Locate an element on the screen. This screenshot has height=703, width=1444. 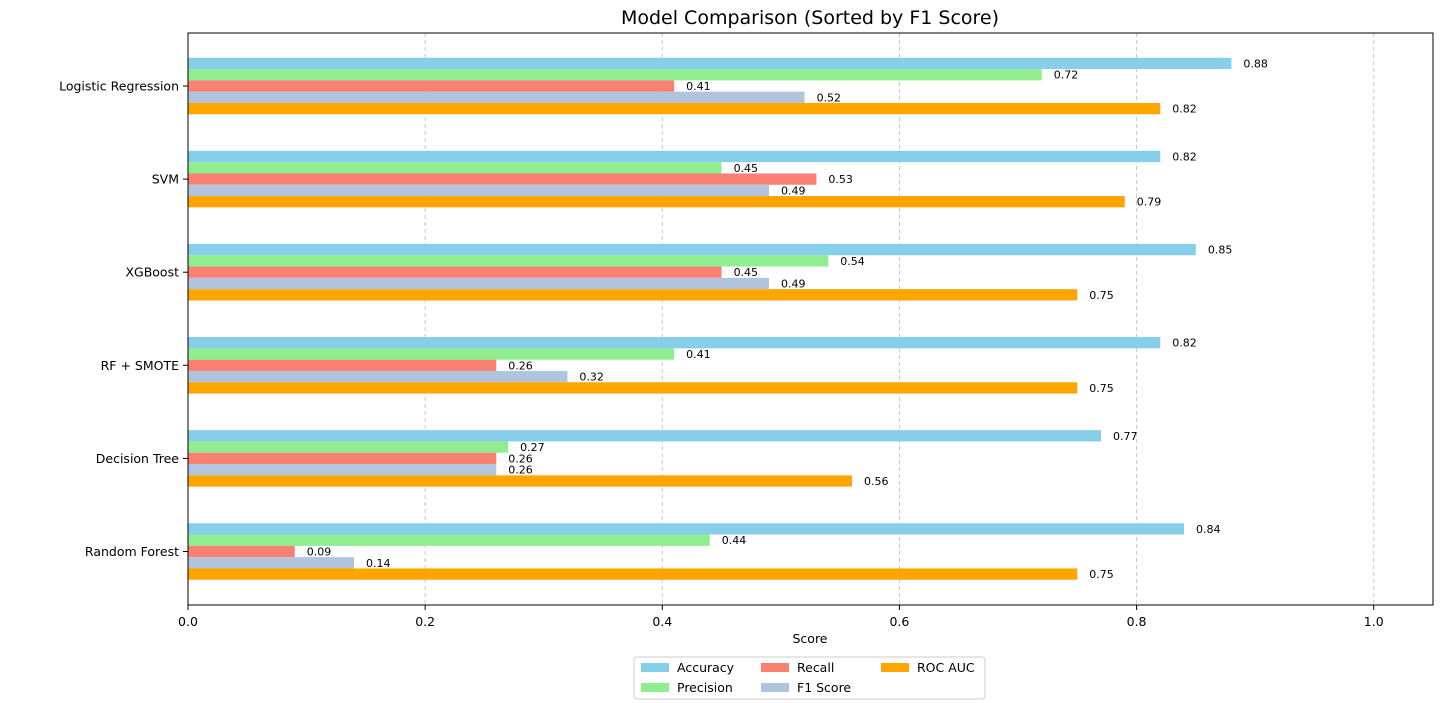
y-tick-label: Decision Tree is located at coordinates (138, 458).